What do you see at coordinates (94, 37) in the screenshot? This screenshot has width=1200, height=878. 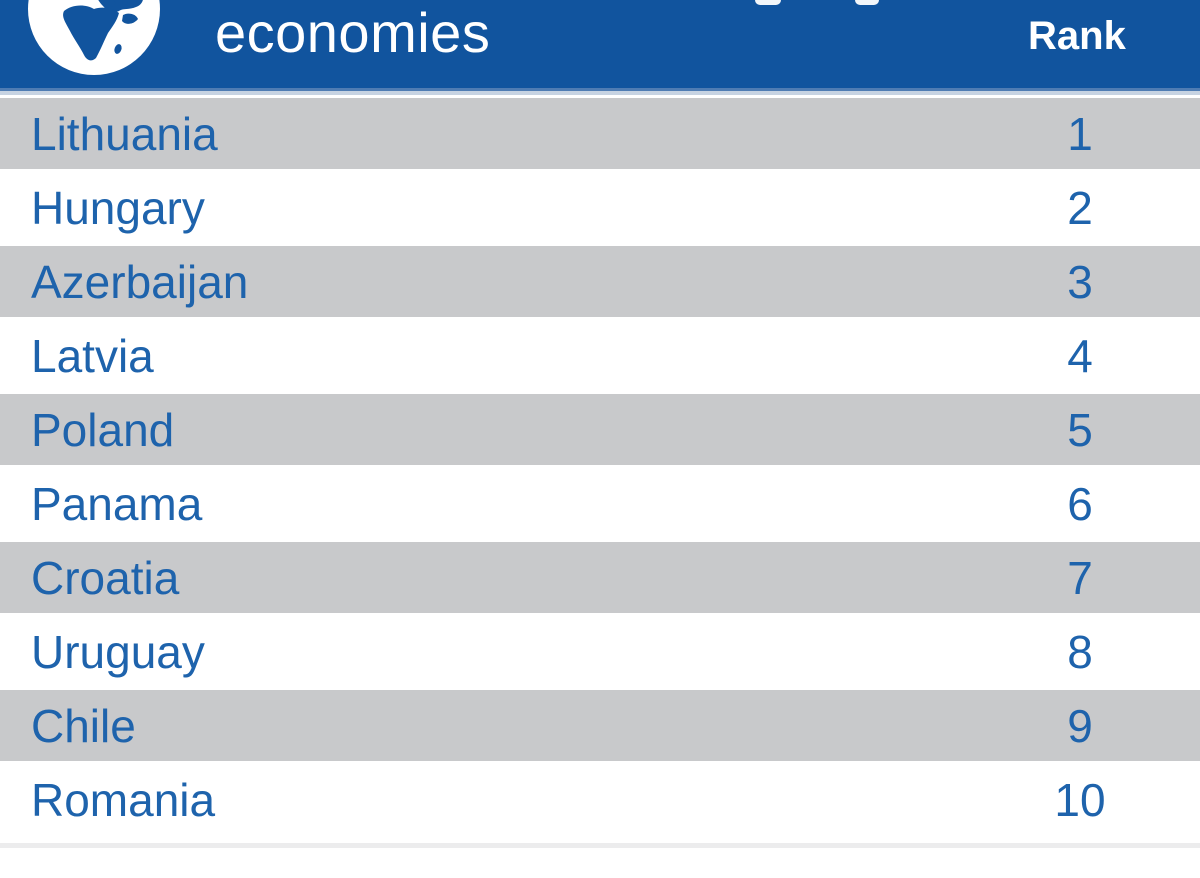 I see `globe-icon` at bounding box center [94, 37].